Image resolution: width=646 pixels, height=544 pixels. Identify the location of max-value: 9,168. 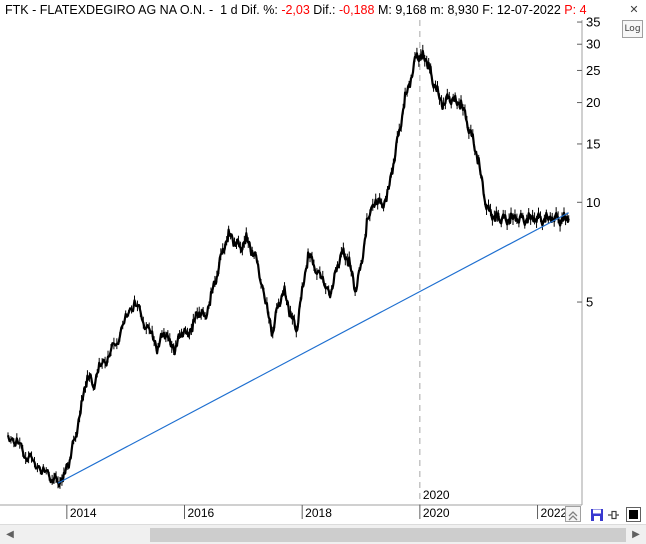
(411, 10).